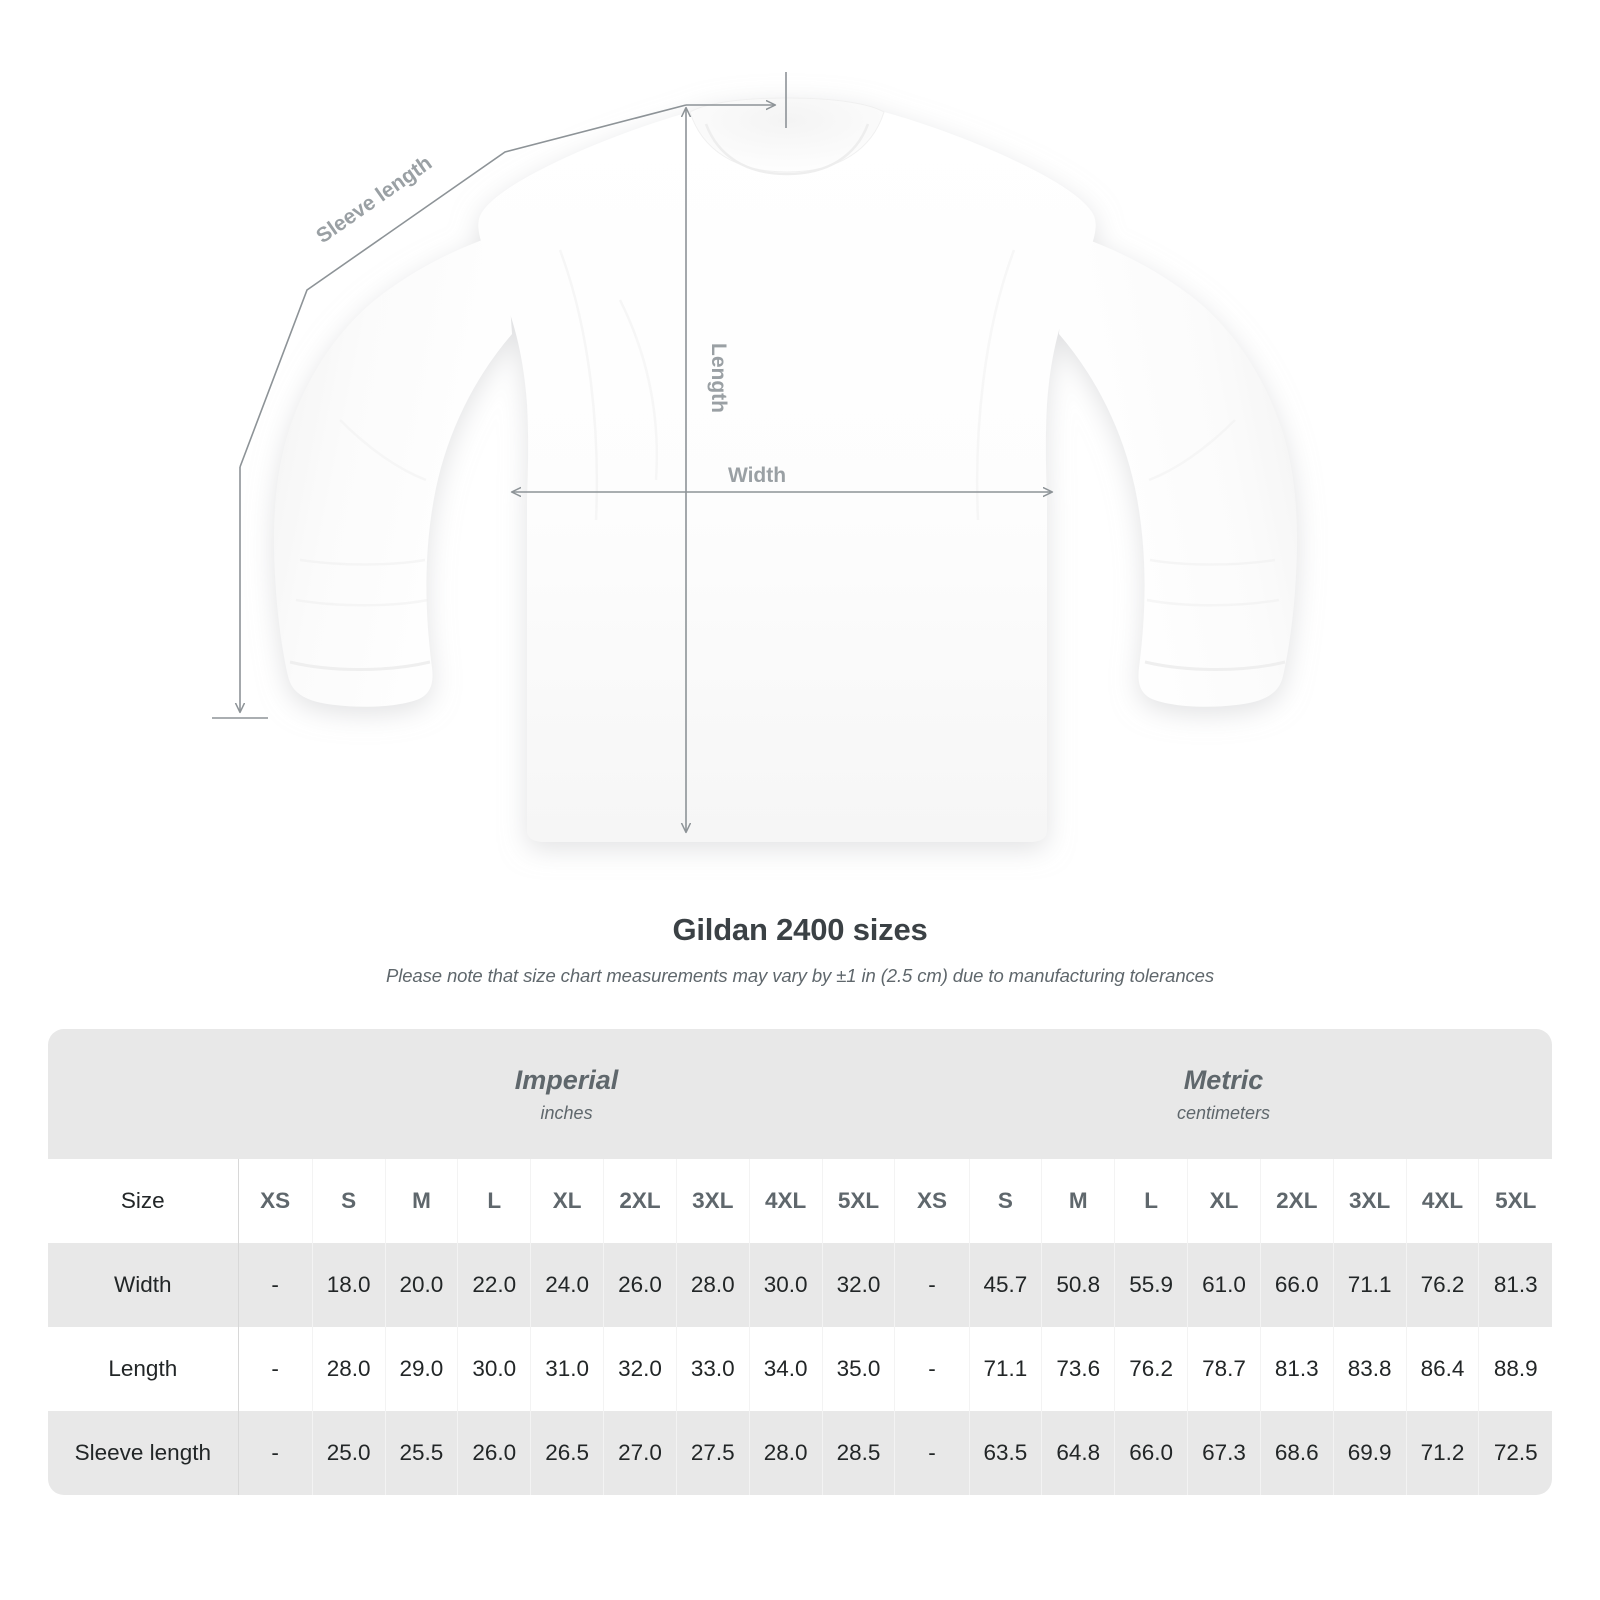  Describe the element at coordinates (275, 1201) in the screenshot. I see `size-header-imperial-xs: XS` at that location.